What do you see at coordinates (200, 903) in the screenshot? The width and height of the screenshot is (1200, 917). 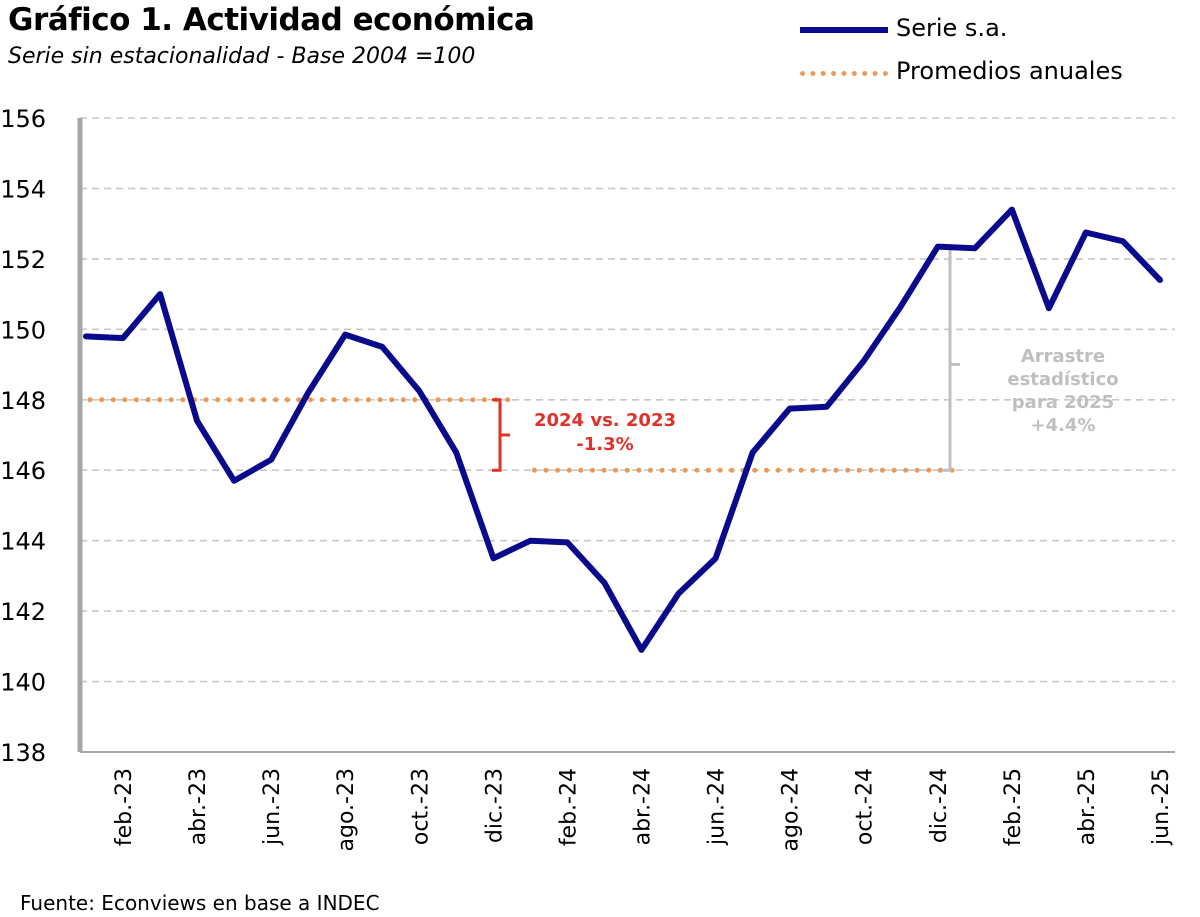 I see `source-note: Fuente: Econviews en base a INDEC` at bounding box center [200, 903].